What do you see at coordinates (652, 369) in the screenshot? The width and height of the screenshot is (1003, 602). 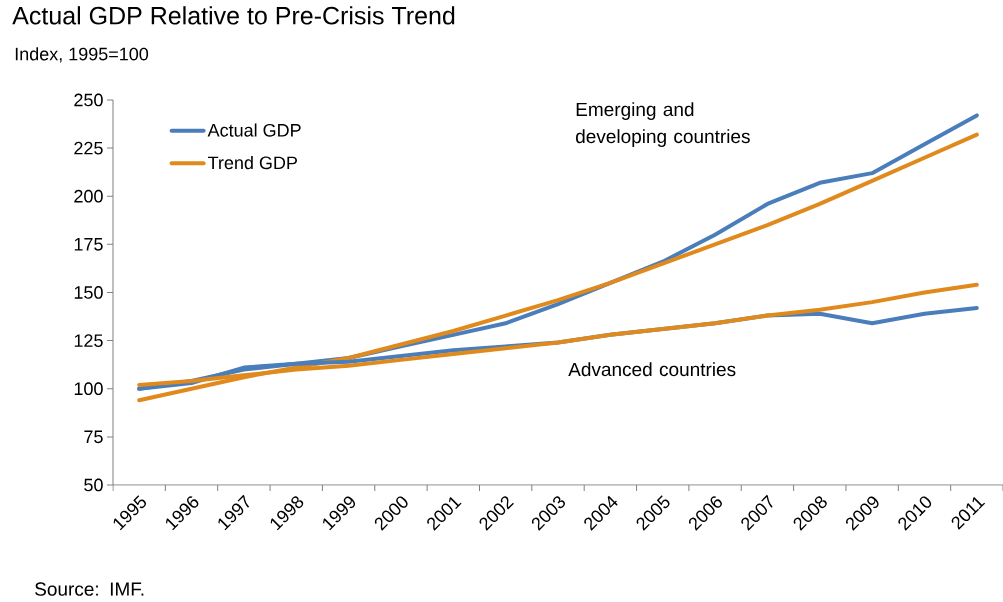 I see `annotation: Advanced countries` at bounding box center [652, 369].